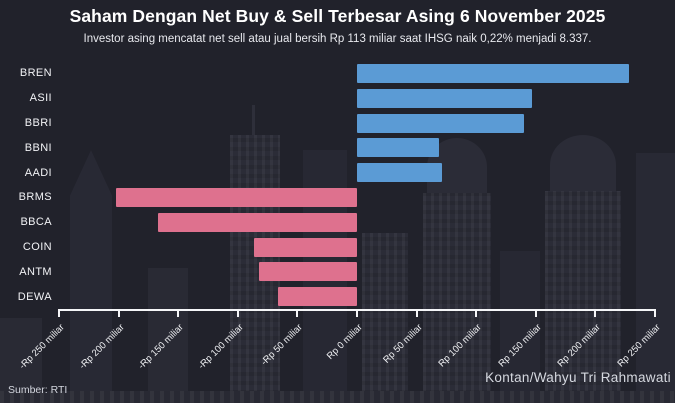 This screenshot has height=403, width=675. Describe the element at coordinates (399, 173) in the screenshot. I see `bar-aadi` at that location.